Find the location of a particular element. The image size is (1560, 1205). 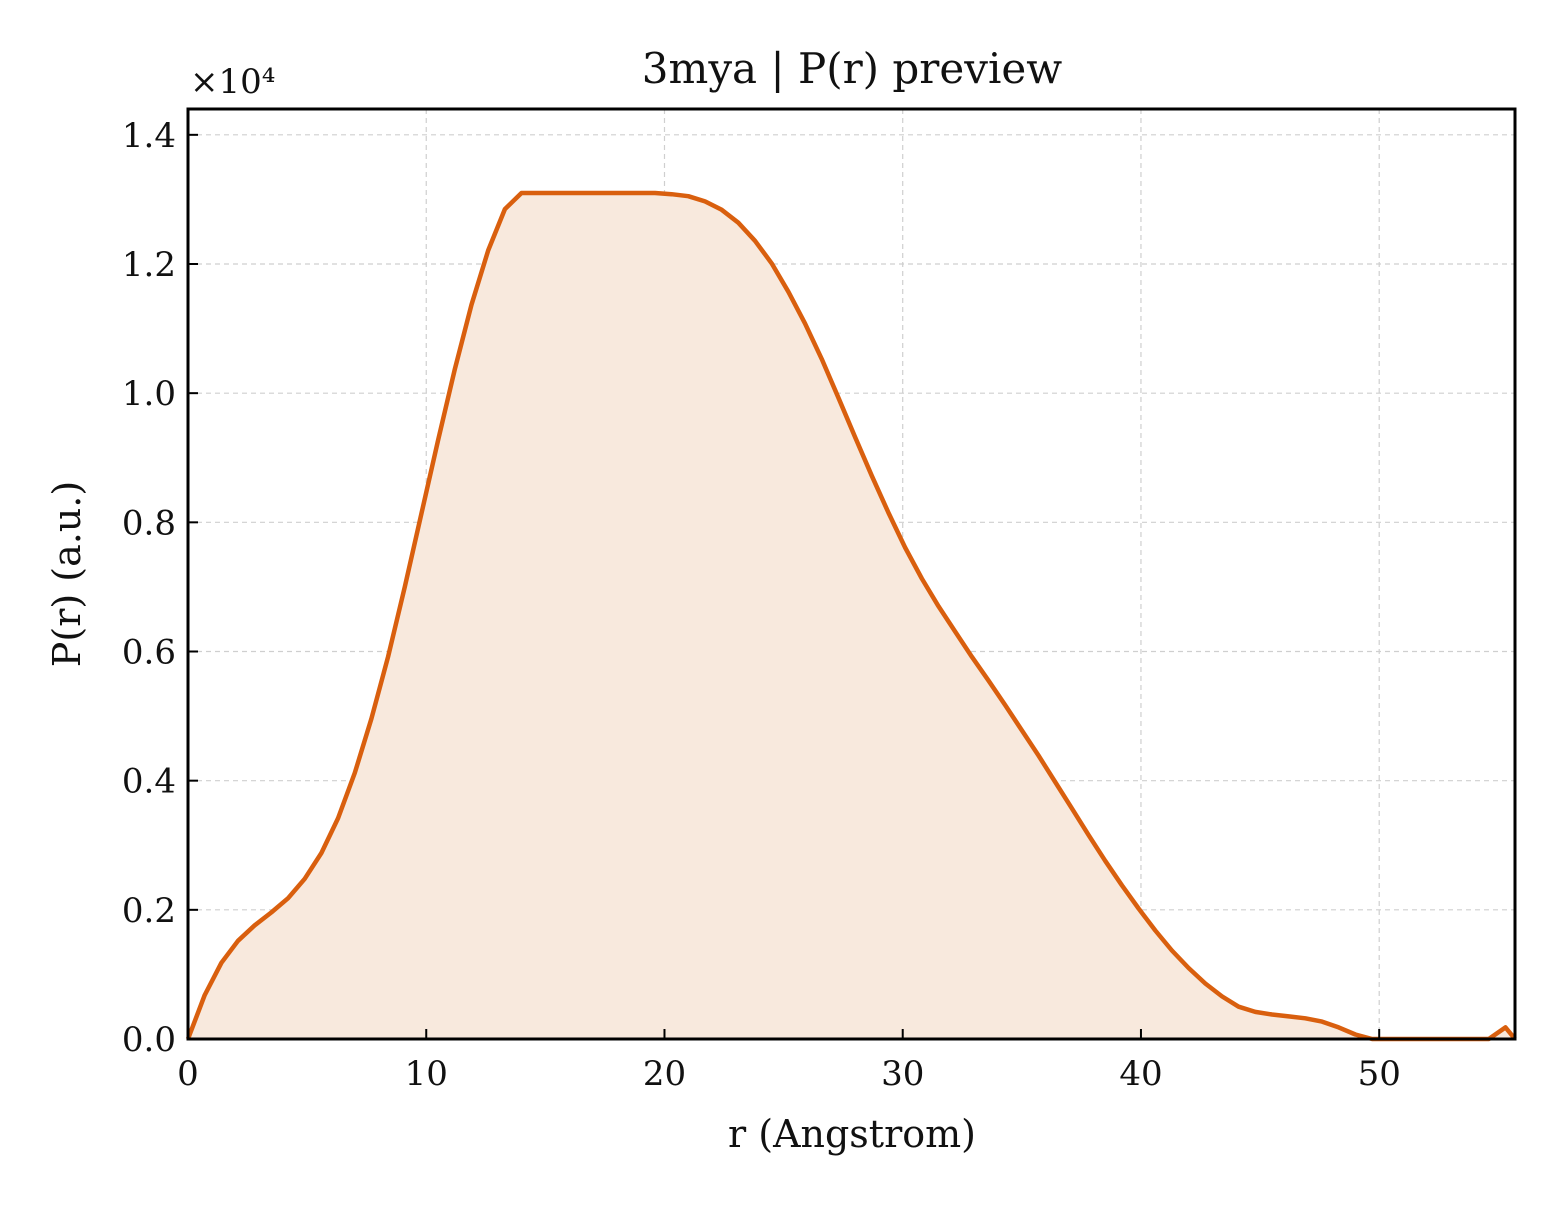

y-tick-label: 1.0 is located at coordinates (149, 394).